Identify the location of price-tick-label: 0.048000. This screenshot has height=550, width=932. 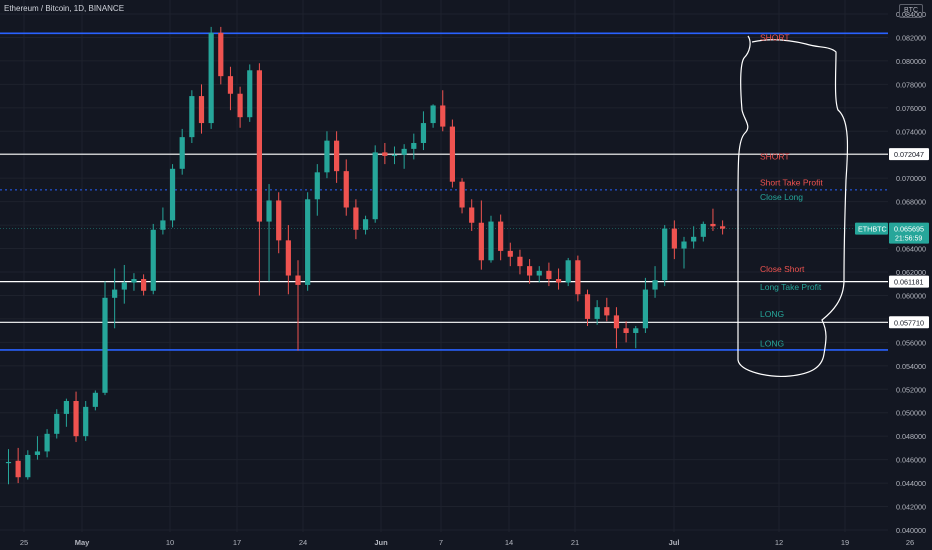
(911, 436).